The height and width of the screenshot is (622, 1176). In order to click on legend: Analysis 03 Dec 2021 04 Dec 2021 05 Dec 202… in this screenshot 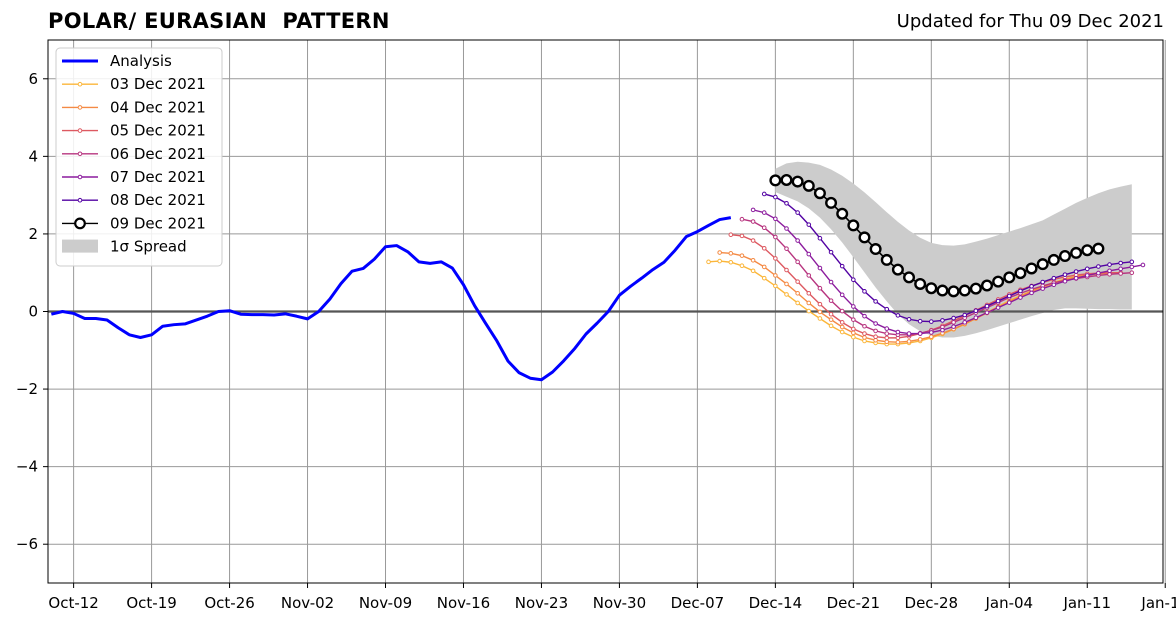, I will do `click(139, 157)`.